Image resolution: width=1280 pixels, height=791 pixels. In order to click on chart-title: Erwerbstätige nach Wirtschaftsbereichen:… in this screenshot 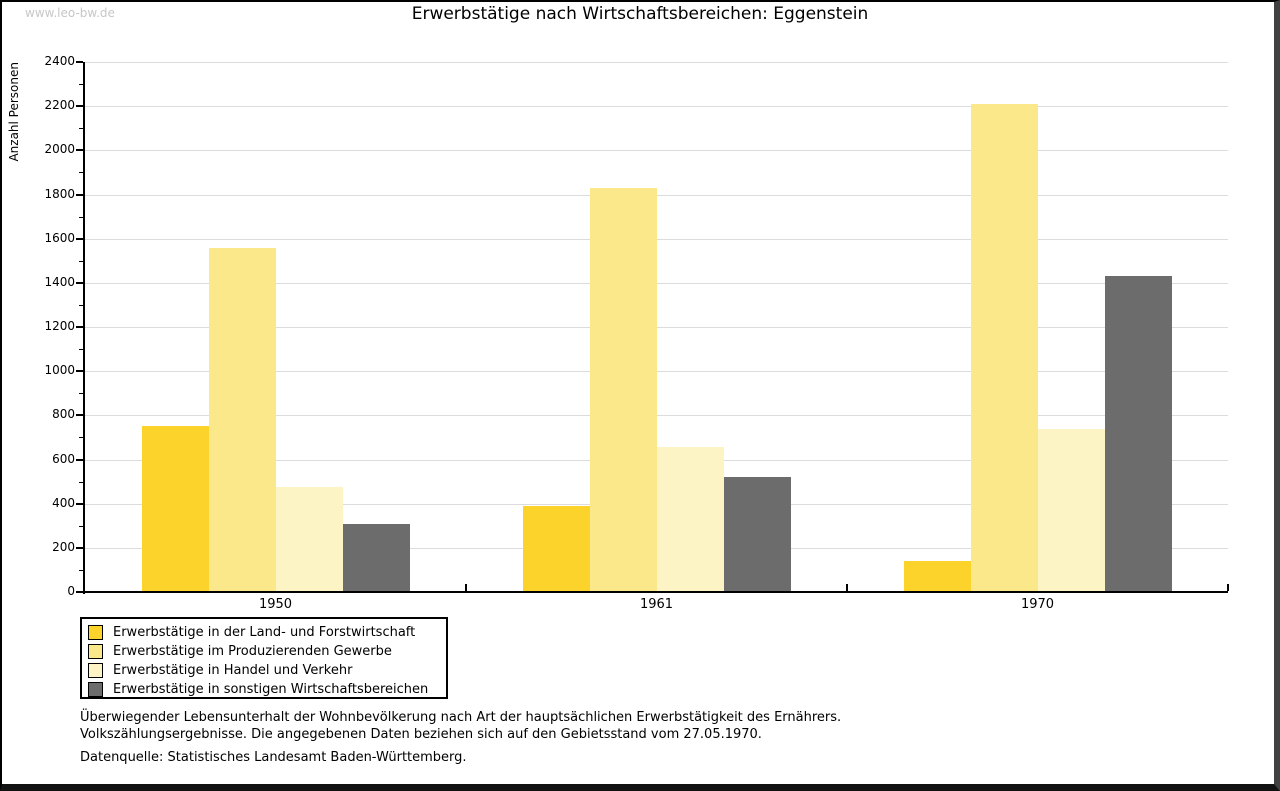, I will do `click(640, 14)`.